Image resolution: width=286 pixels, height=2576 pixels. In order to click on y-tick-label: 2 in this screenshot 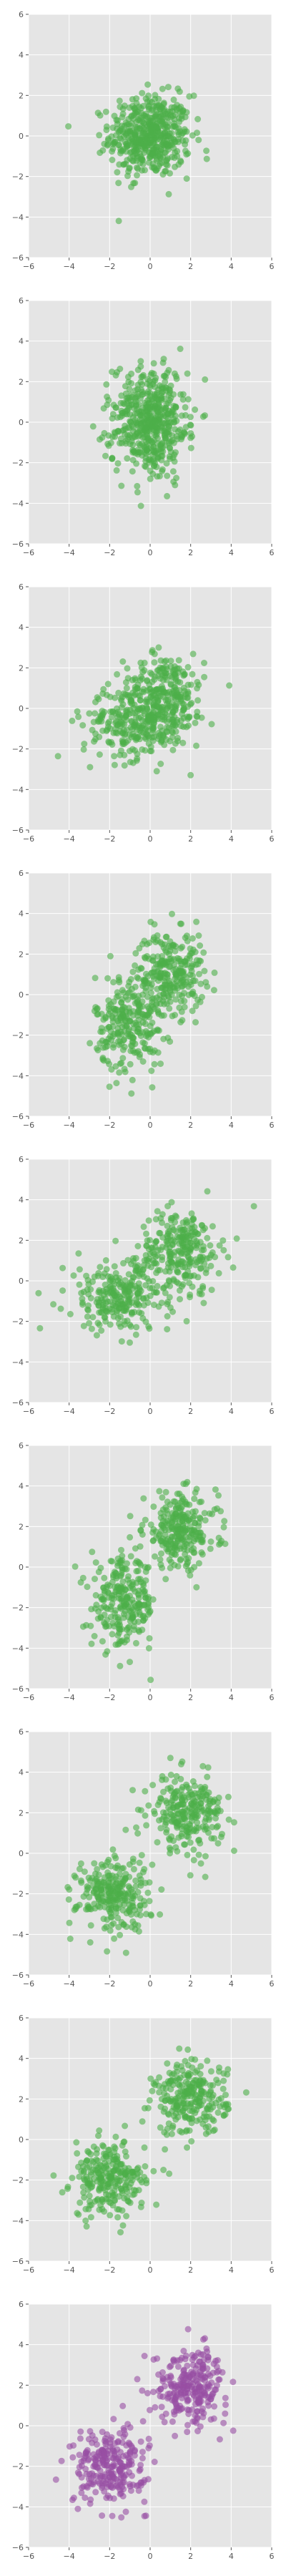, I will do `click(21, 1240)`.